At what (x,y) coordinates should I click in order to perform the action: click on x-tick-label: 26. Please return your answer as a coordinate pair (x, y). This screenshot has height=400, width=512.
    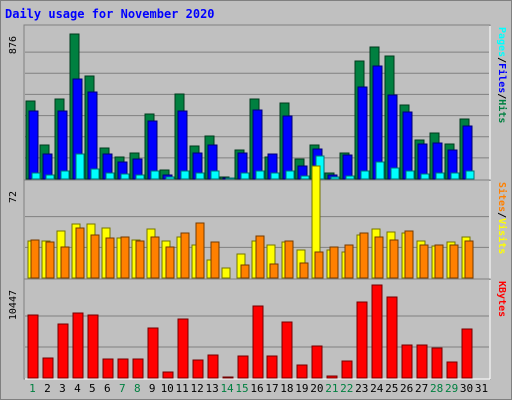
    Looking at the image, I should click on (406, 388).